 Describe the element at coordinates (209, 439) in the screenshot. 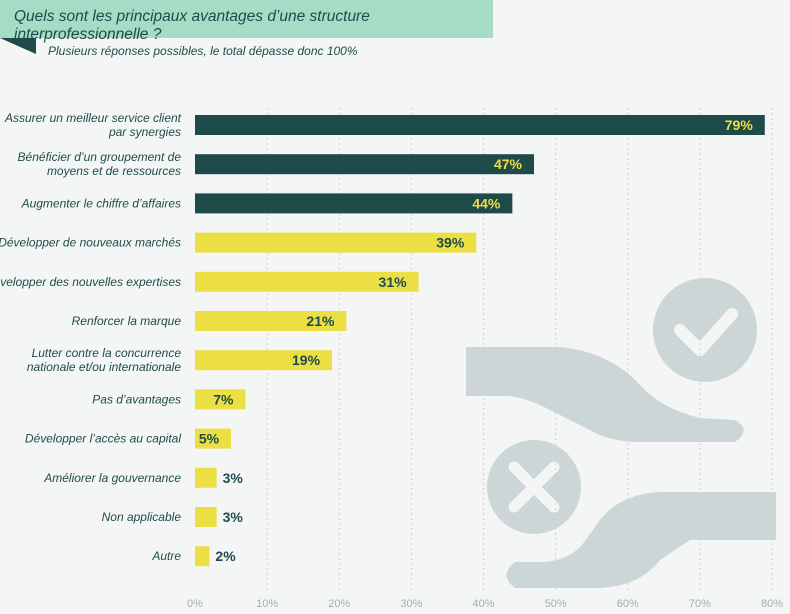

I see `value-label: 5%` at that location.